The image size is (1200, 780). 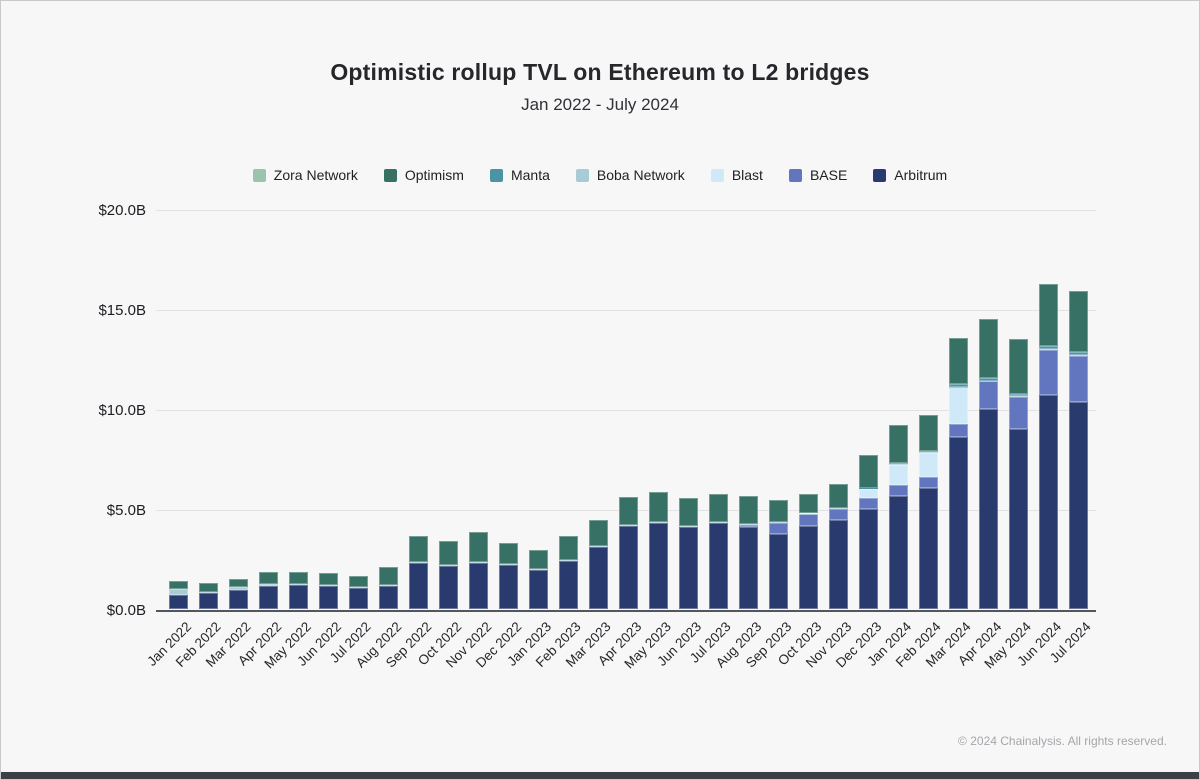 What do you see at coordinates (126, 510) in the screenshot?
I see `y-axis-tick-label: $5.0B` at bounding box center [126, 510].